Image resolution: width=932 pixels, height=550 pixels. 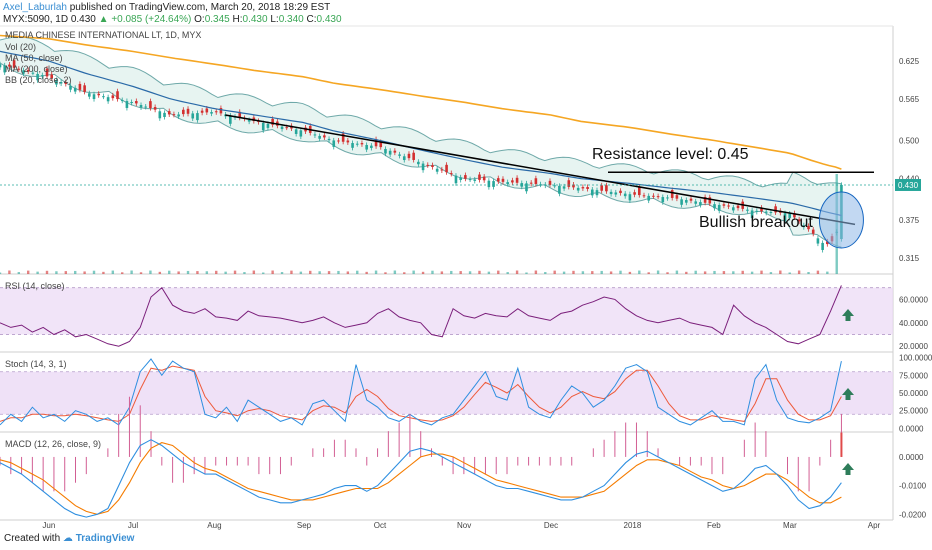 What do you see at coordinates (34, 58) in the screenshot?
I see `legend-ma50: MA (50, close)` at bounding box center [34, 58].